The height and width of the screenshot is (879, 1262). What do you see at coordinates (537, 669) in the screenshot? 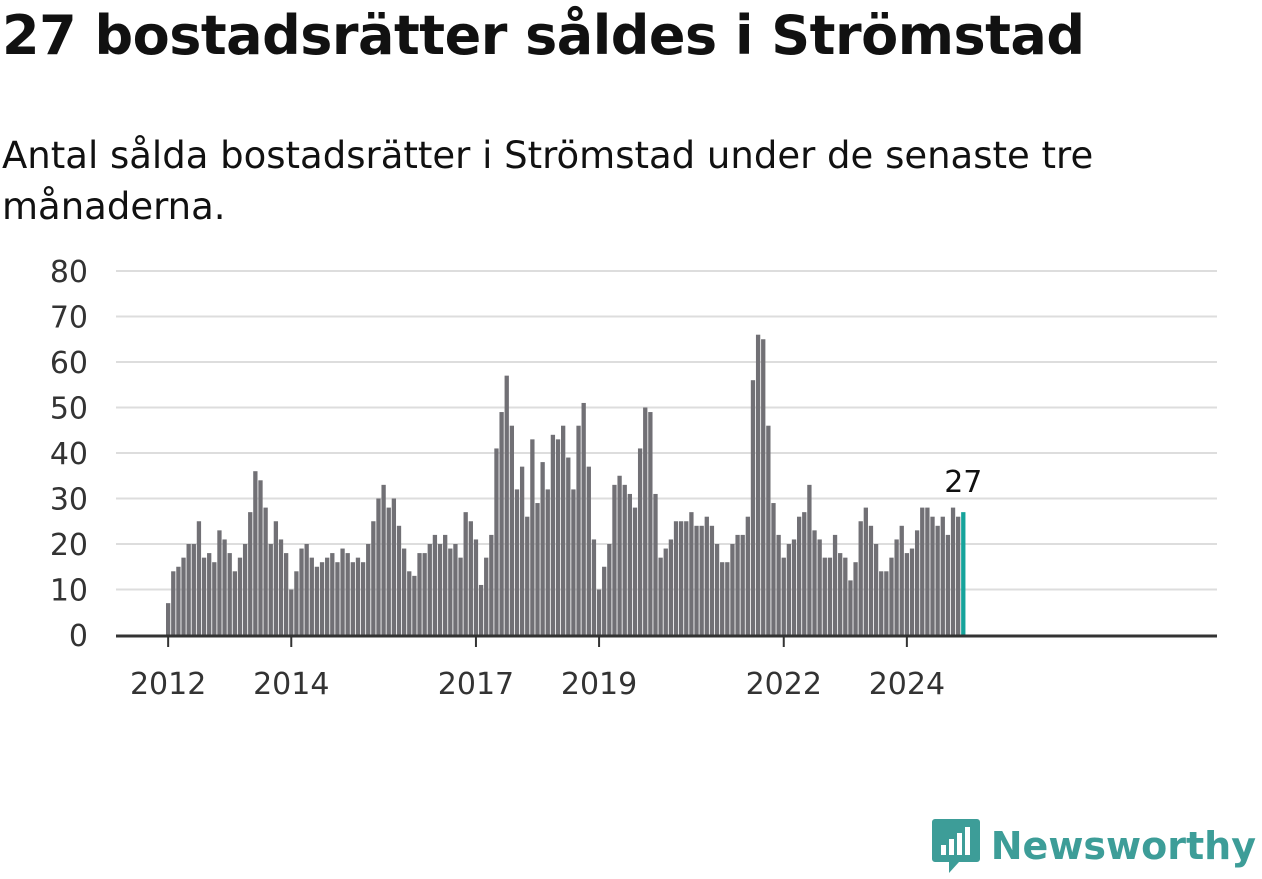
I see `x-axis-ticks: 2012 2014 2017 2019 2022 2024` at bounding box center [537, 669].